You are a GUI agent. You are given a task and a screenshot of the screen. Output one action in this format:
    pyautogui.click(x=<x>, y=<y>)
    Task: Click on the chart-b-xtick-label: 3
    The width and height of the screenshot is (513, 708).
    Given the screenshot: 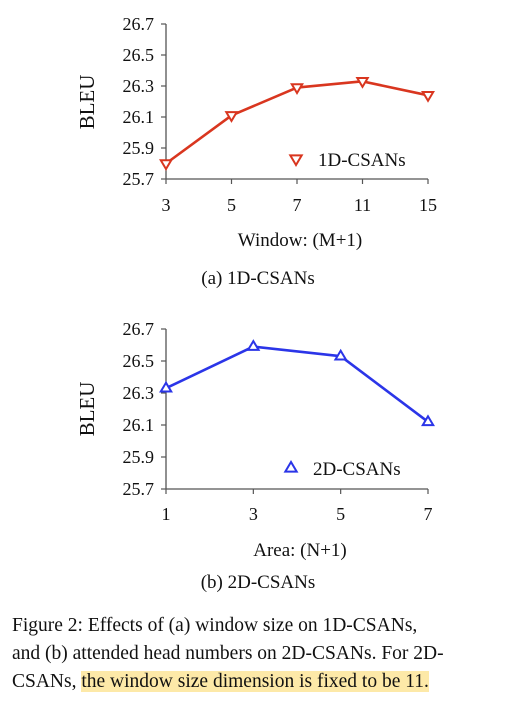 What is the action you would take?
    pyautogui.click(x=253, y=514)
    